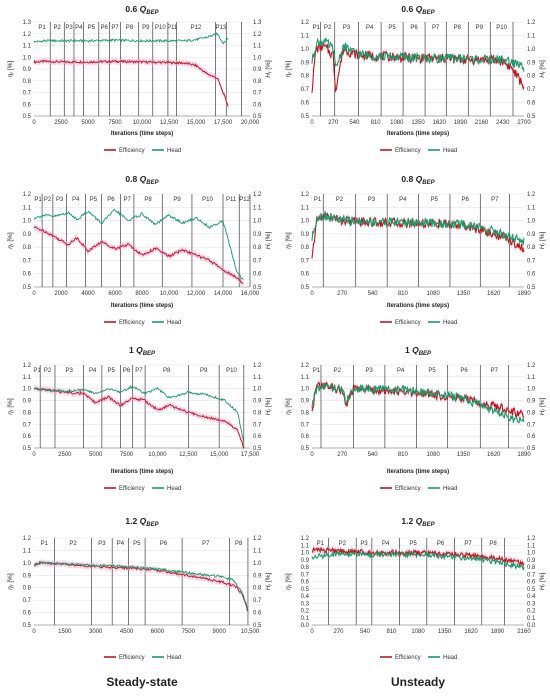 The height and width of the screenshot is (700, 550). Describe the element at coordinates (305, 604) in the screenshot. I see `y-tick-label-left: 0.3` at that location.